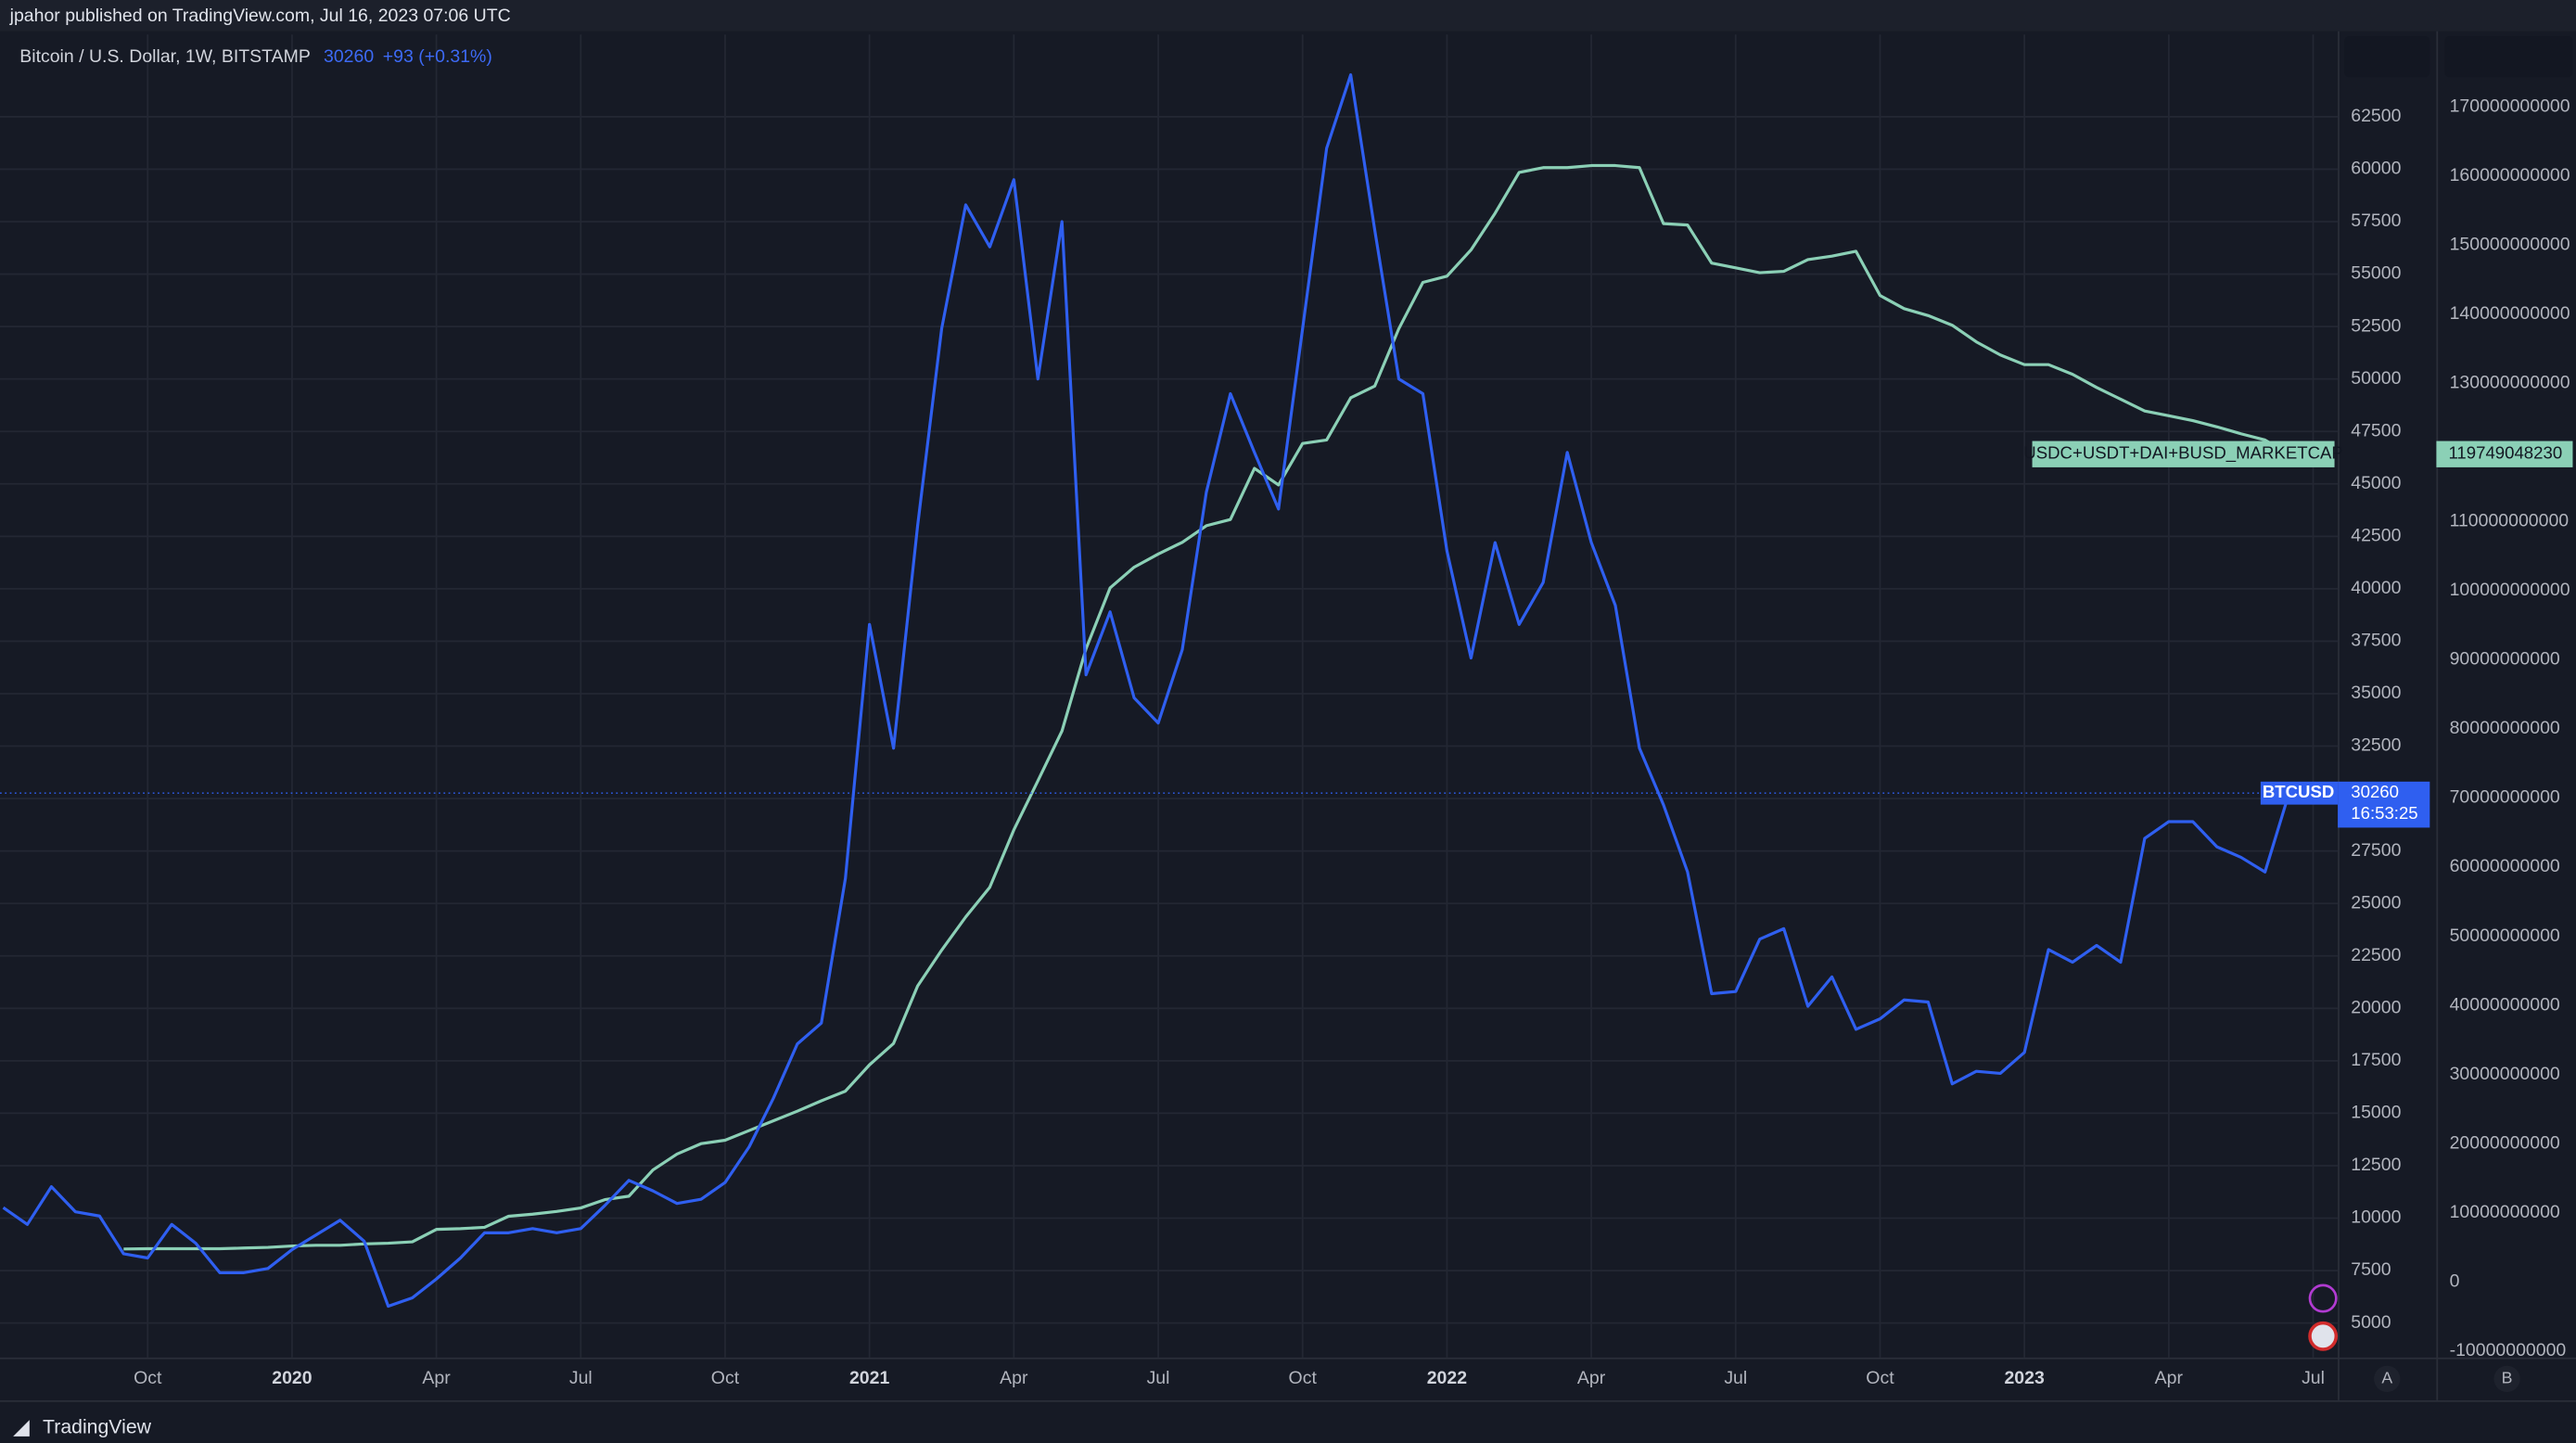  I want to click on footer-bar, so click(1288, 1421).